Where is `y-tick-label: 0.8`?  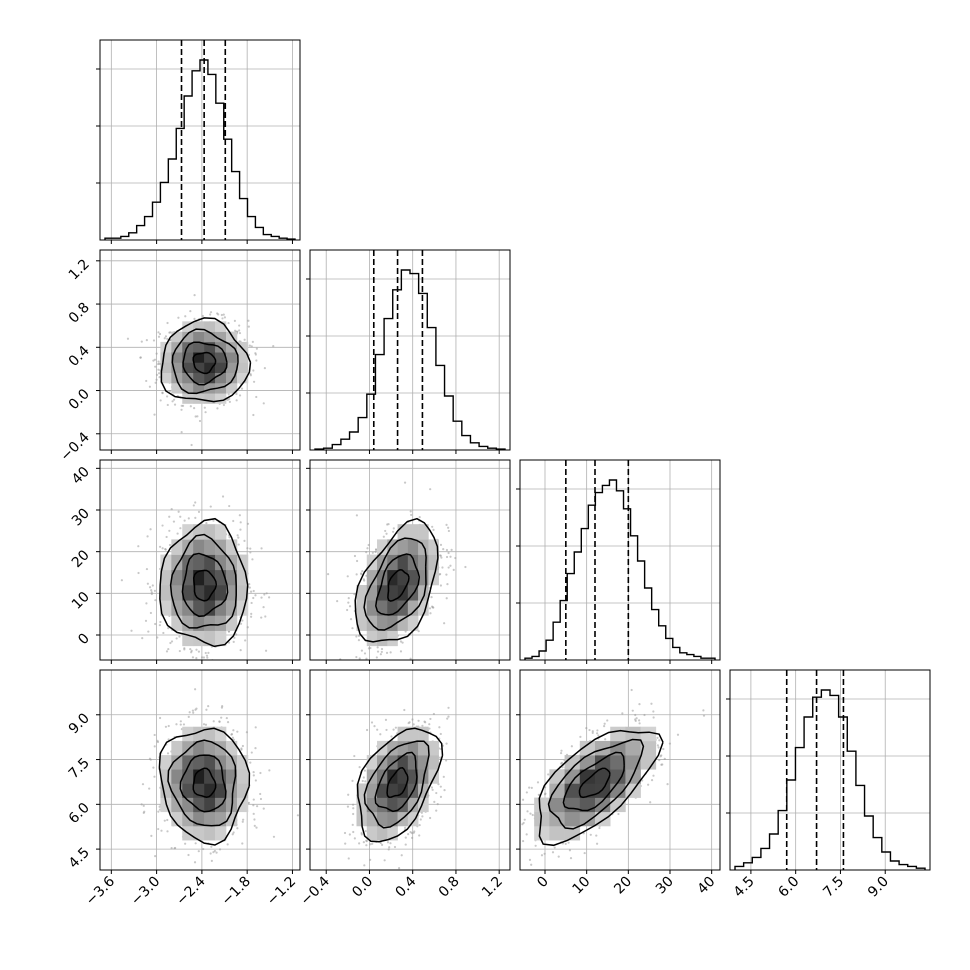 y-tick-label: 0.8 is located at coordinates (79, 313).